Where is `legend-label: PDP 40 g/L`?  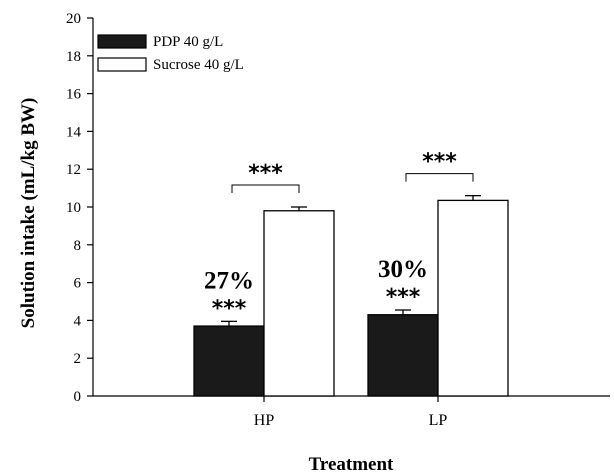 legend-label: PDP 40 g/L is located at coordinates (188, 42).